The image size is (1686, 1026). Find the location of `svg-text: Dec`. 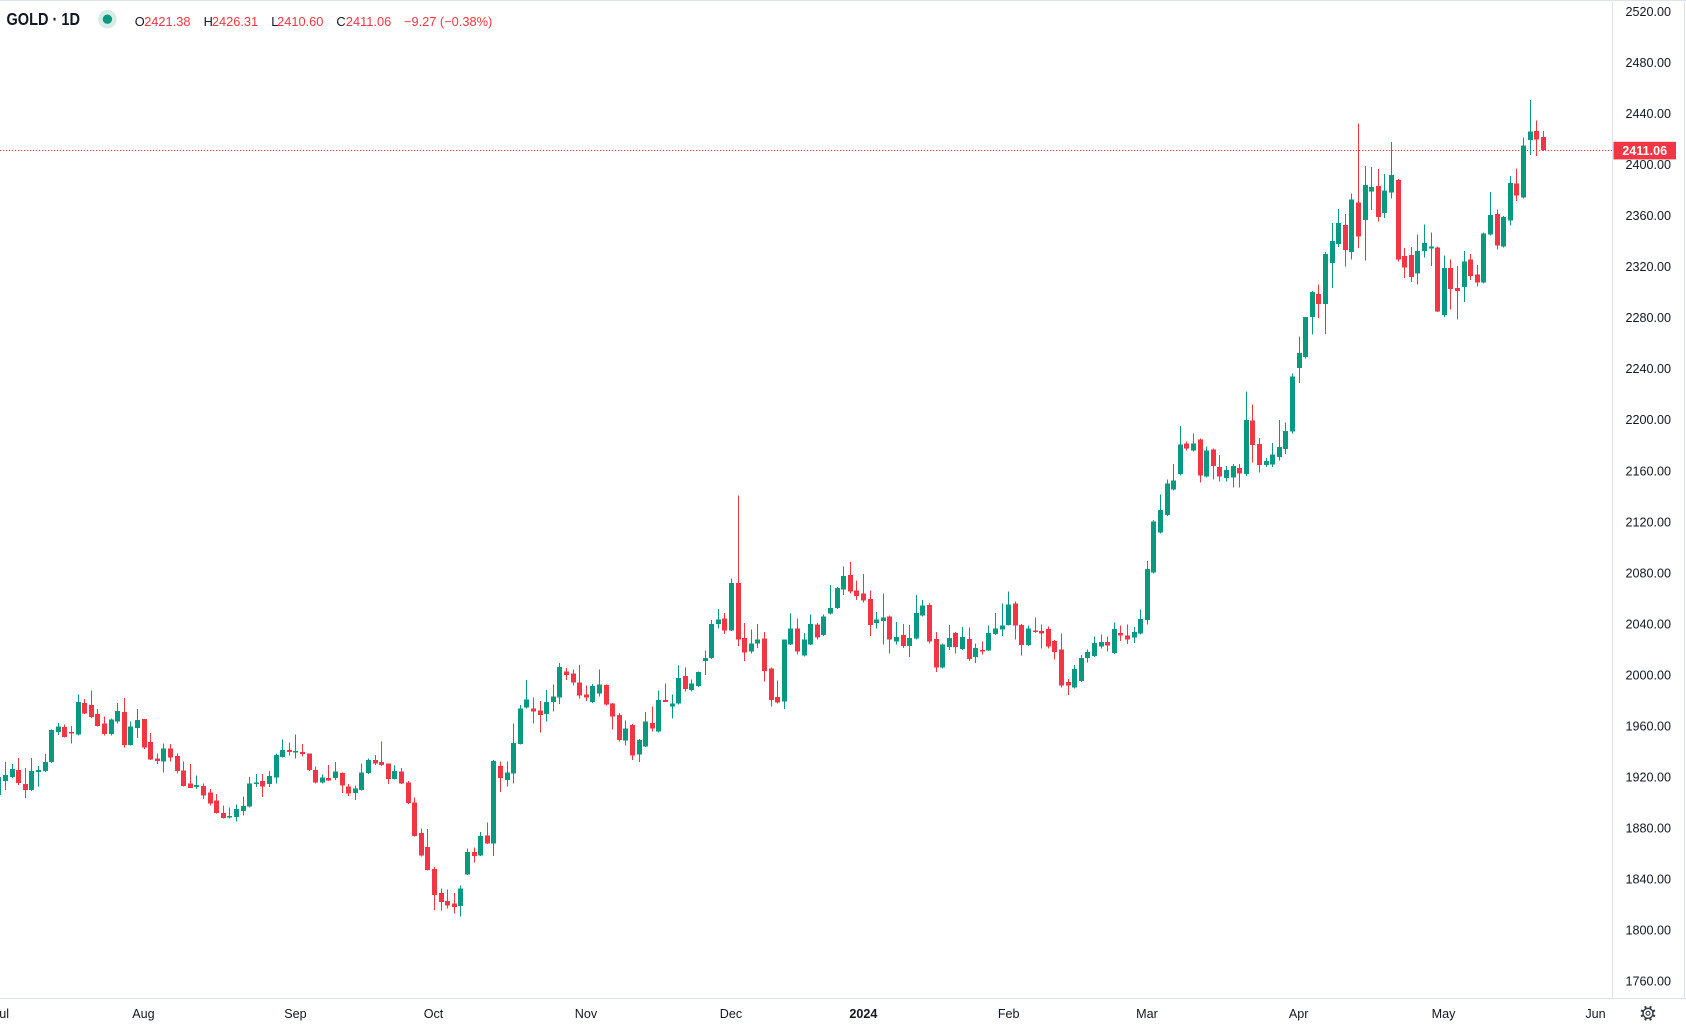

svg-text: Dec is located at coordinates (731, 1014).